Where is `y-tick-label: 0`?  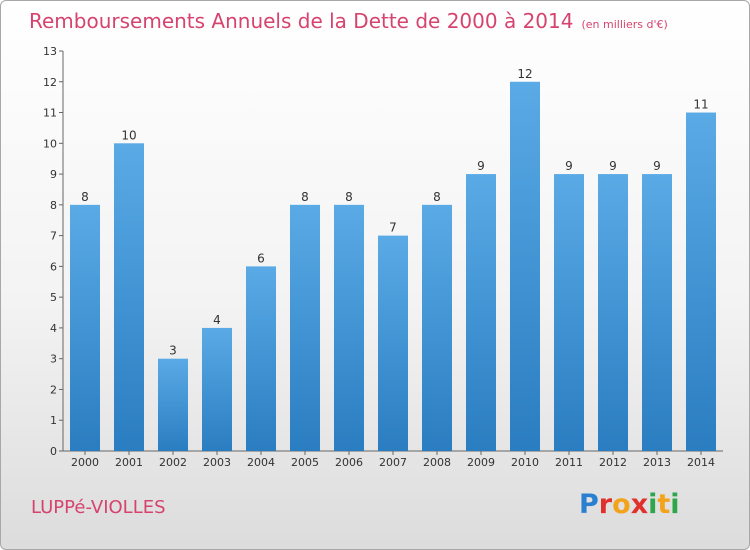
y-tick-label: 0 is located at coordinates (53, 451).